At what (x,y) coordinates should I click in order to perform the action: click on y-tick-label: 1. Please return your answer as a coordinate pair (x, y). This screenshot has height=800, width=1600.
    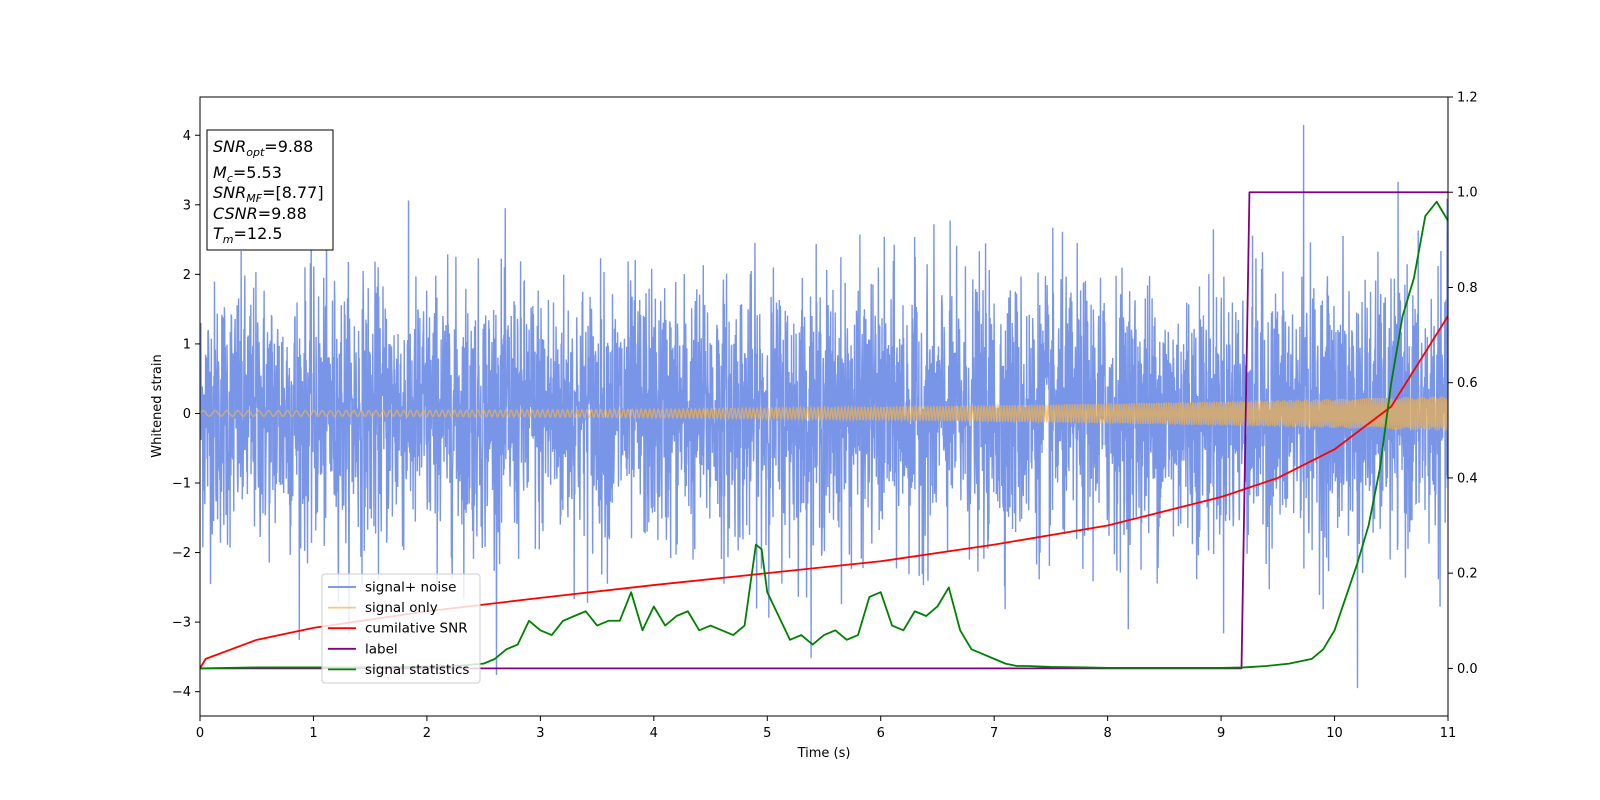
    Looking at the image, I should click on (187, 344).